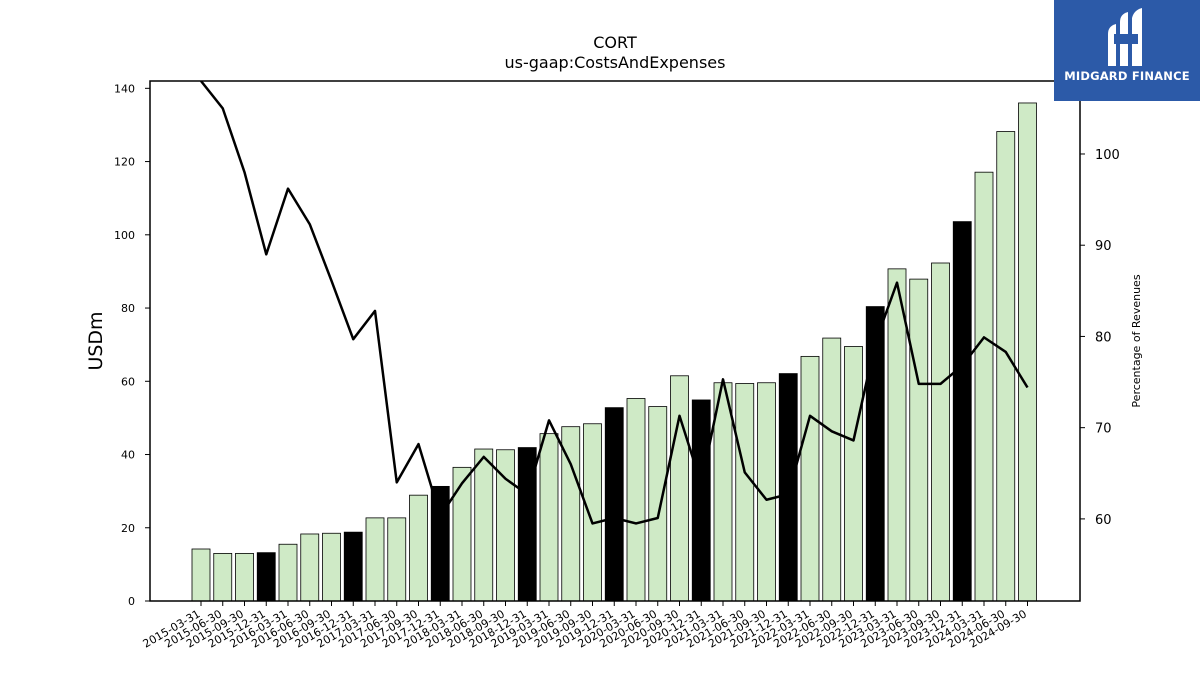 The width and height of the screenshot is (1200, 675). I want to click on chart-title: CORT, so click(615, 42).